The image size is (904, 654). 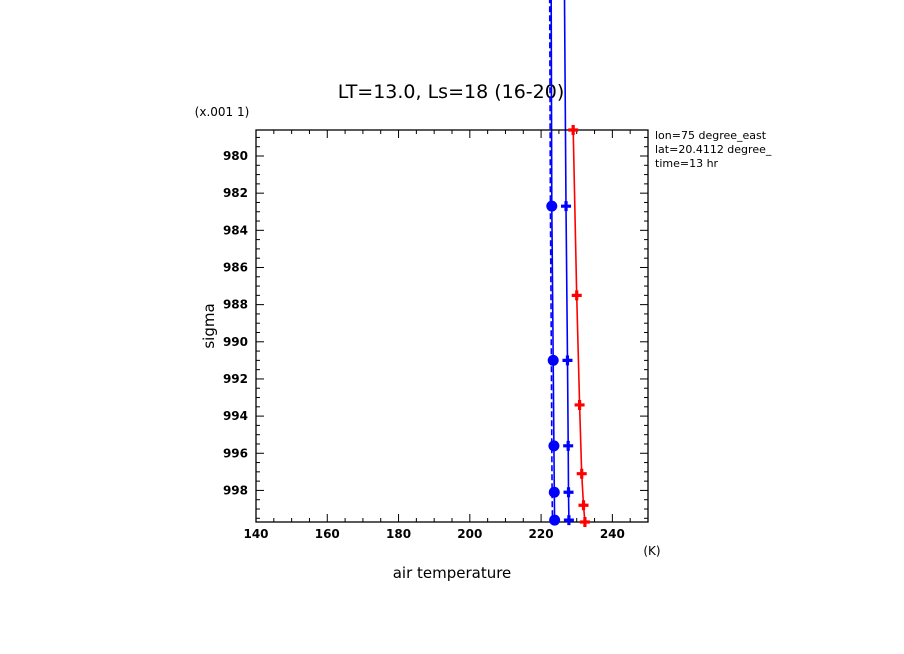 I want to click on series-4-line, so click(x=565, y=103).